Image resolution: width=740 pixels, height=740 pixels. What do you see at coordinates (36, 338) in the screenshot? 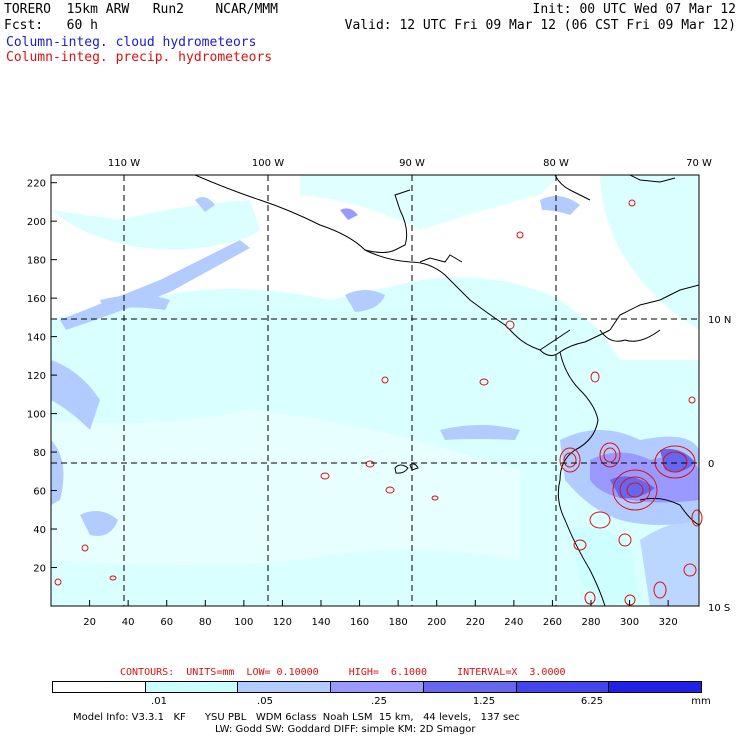
I see `y-tick-label: 140` at bounding box center [36, 338].